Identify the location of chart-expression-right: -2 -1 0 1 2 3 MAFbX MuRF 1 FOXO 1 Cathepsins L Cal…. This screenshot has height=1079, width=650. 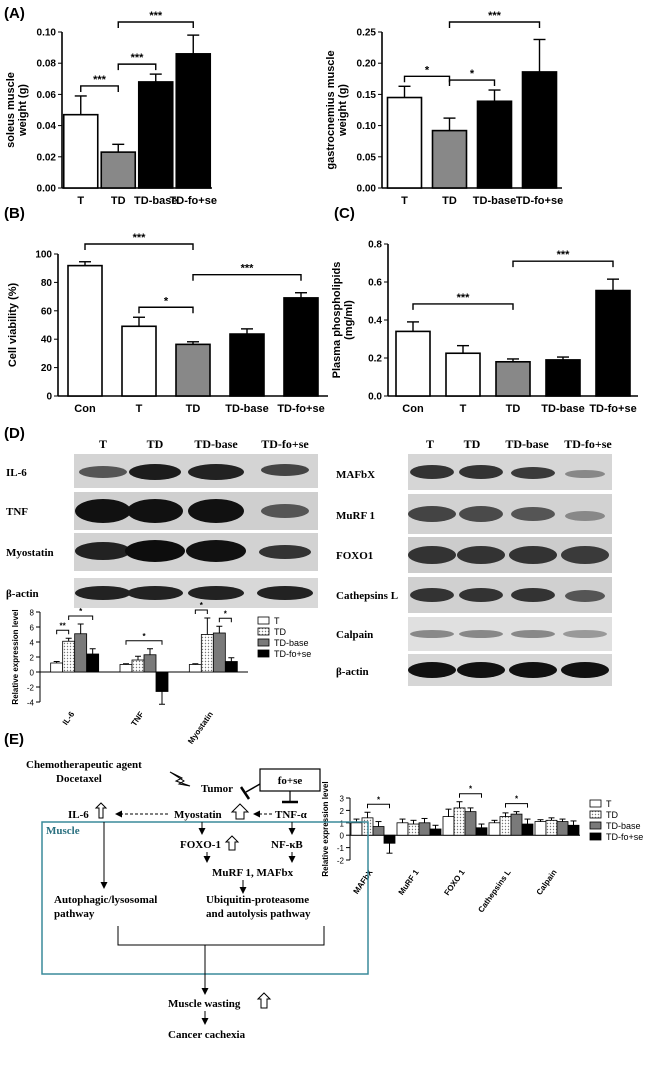
(482, 847).